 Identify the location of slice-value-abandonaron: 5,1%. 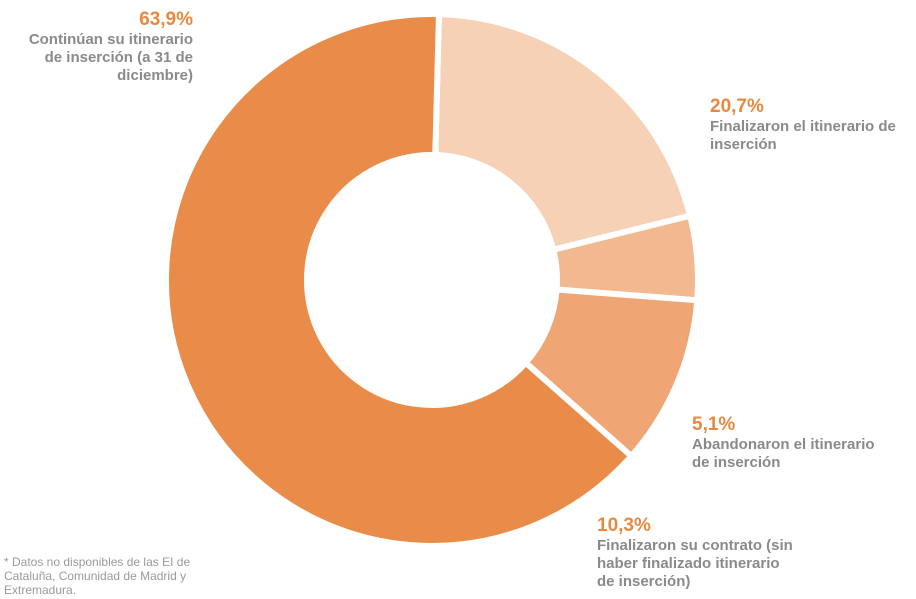
(714, 424).